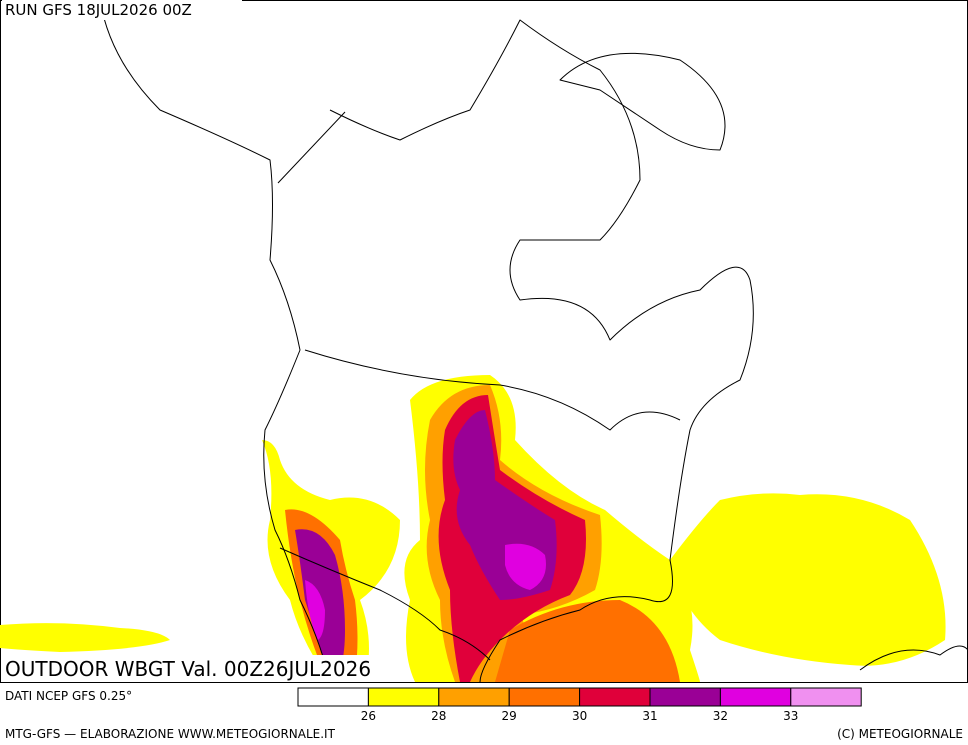  I want to click on legend-label: 32, so click(720, 716).